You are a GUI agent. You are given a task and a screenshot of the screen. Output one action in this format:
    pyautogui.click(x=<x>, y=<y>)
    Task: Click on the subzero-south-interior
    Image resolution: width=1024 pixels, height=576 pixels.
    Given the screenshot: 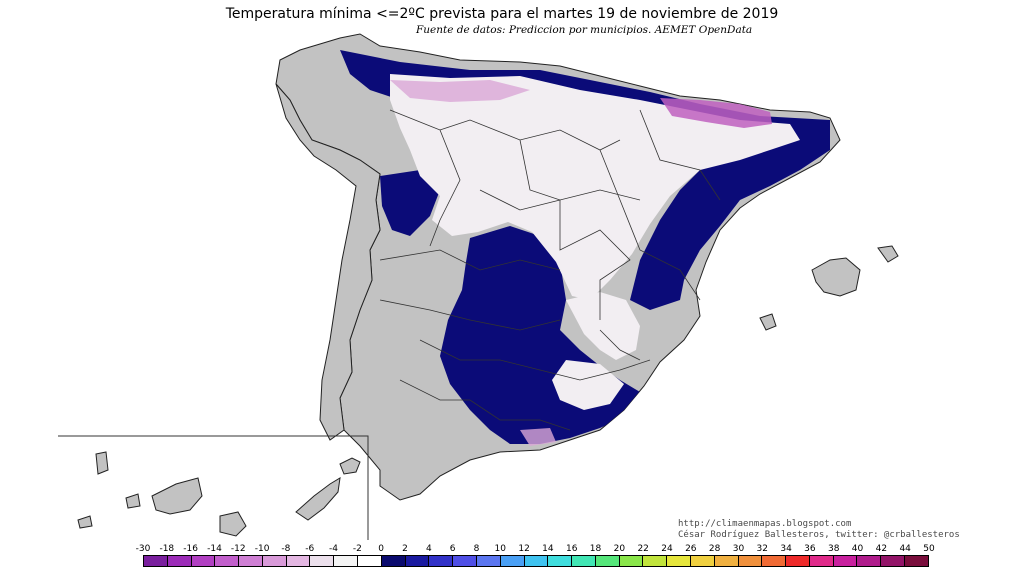 What is the action you would take?
    pyautogui.click(x=588, y=385)
    